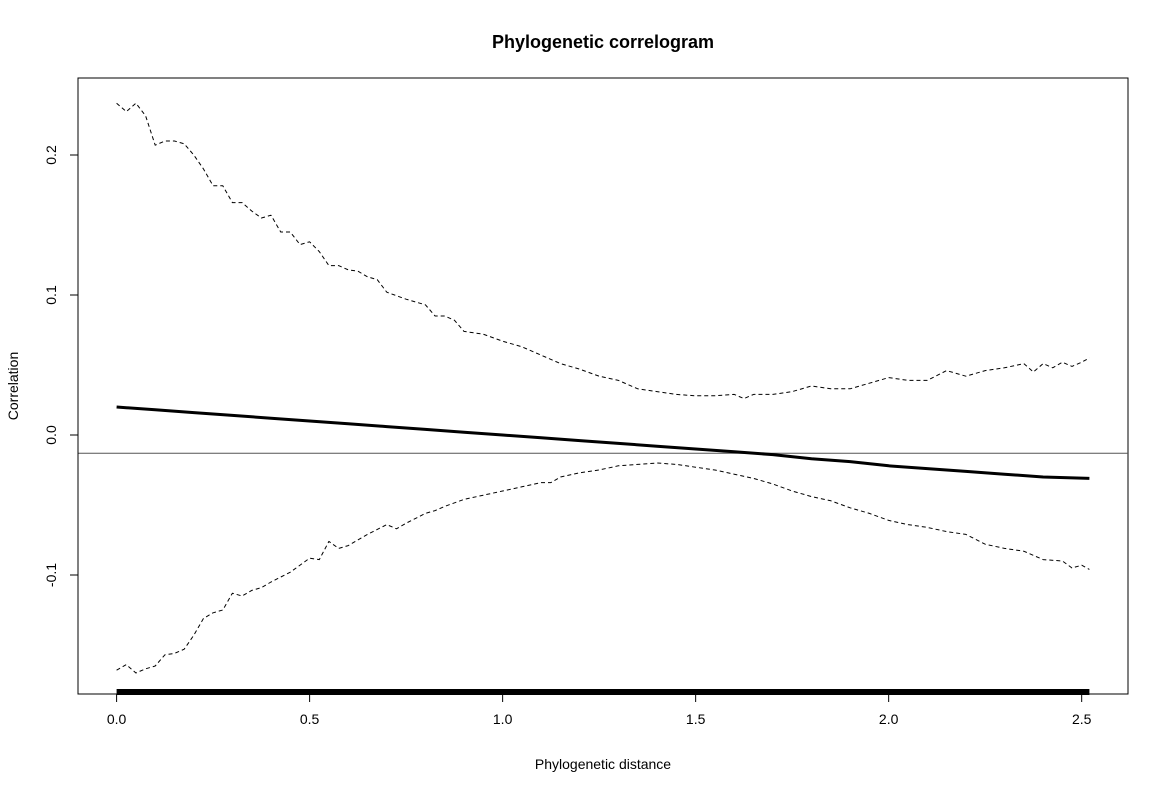 The image size is (1169, 793). Describe the element at coordinates (603, 764) in the screenshot. I see `x-axis-label: Phylogenetic distance` at that location.